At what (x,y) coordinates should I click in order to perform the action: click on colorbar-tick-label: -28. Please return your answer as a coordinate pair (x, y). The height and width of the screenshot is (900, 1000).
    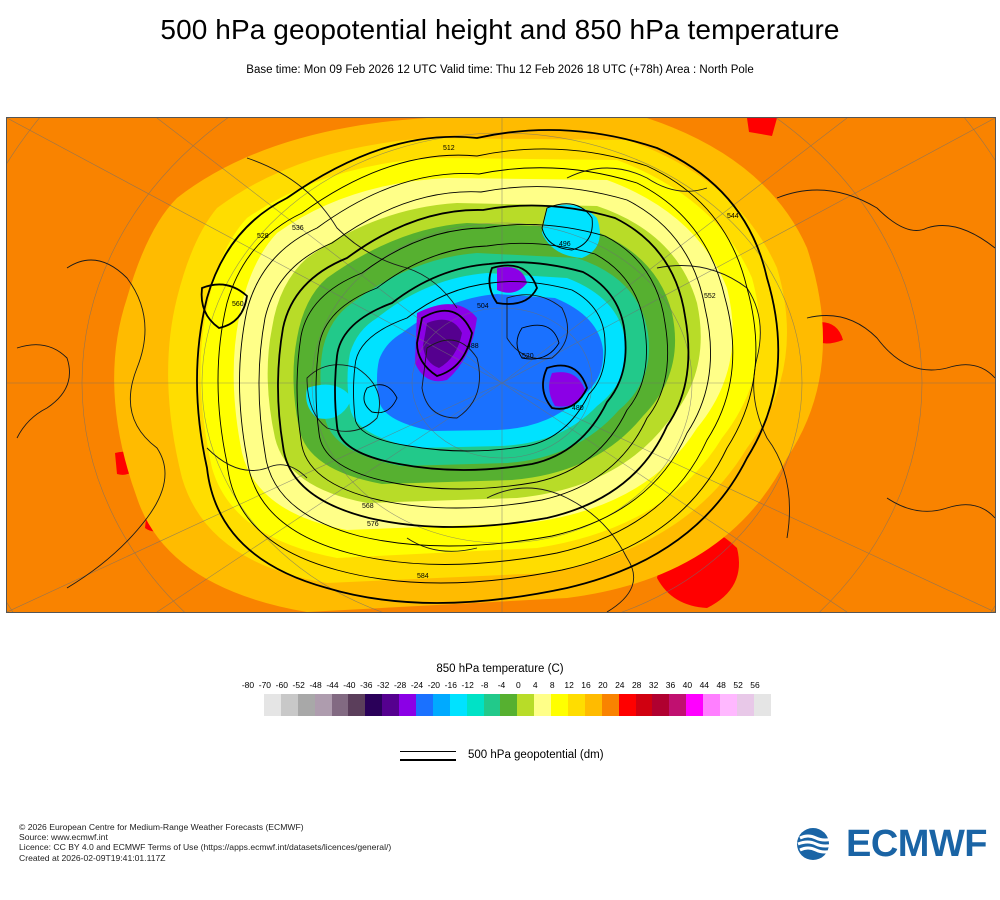
    Looking at the image, I should click on (400, 685).